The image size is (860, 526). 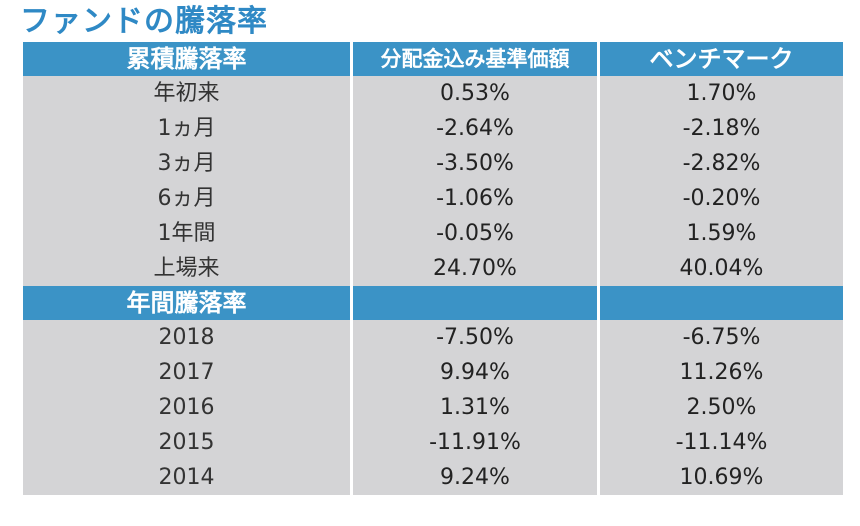 I want to click on period-label: 3ヵ月, so click(x=186, y=163).